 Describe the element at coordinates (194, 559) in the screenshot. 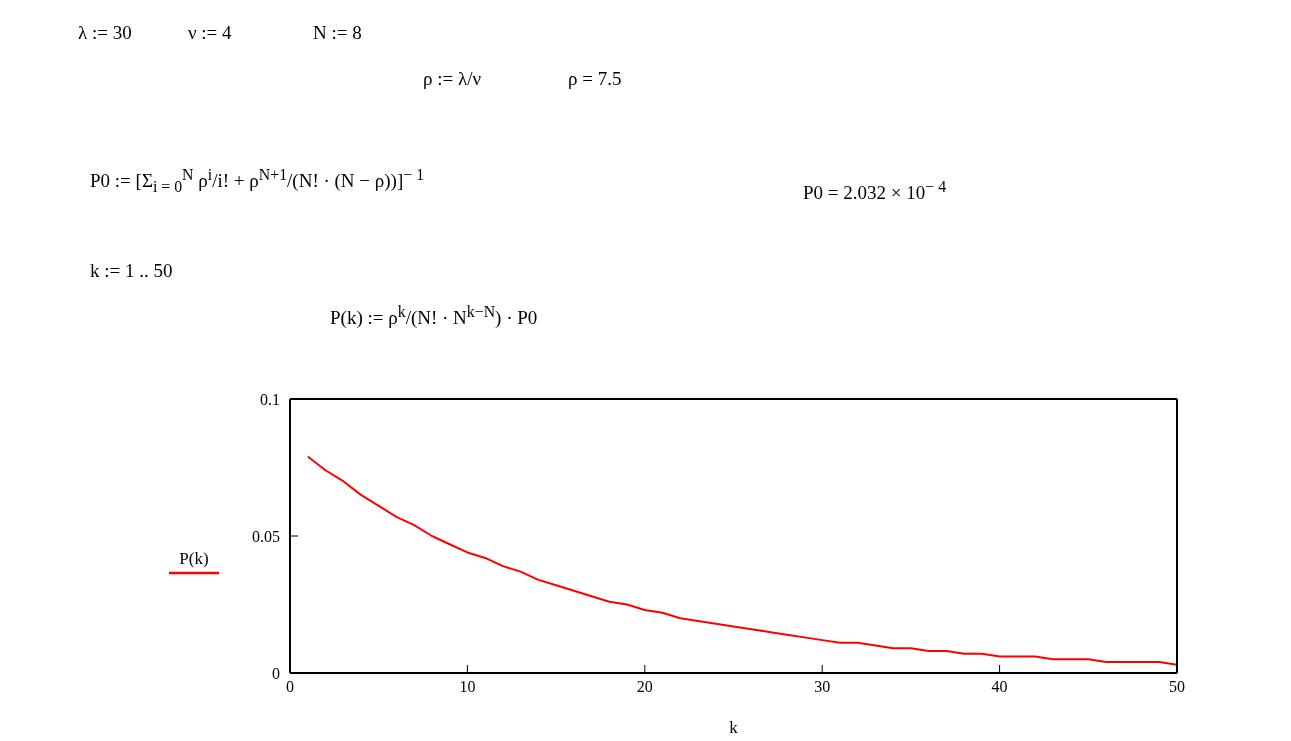

I see `text: P(k)` at that location.